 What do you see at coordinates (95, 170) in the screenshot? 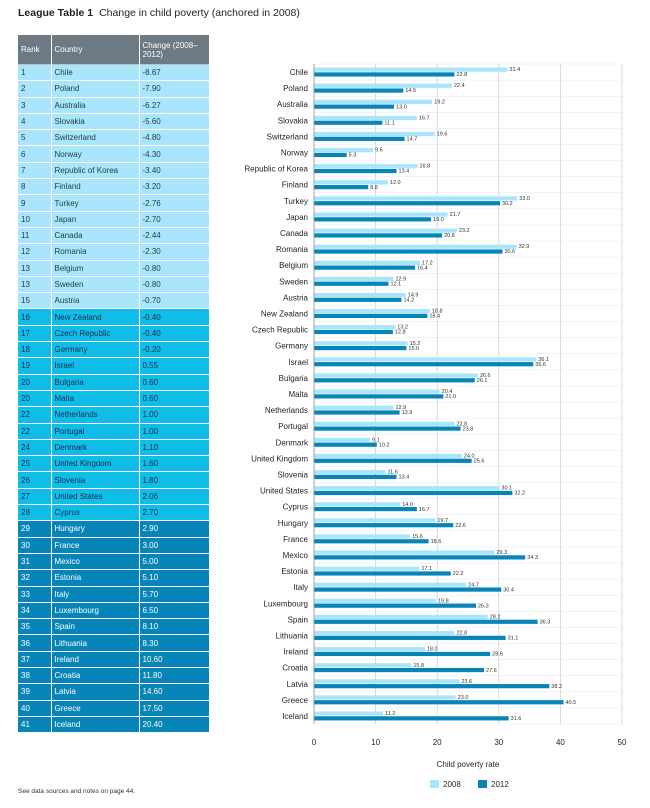
I see `country-cell: Republic of Korea` at bounding box center [95, 170].